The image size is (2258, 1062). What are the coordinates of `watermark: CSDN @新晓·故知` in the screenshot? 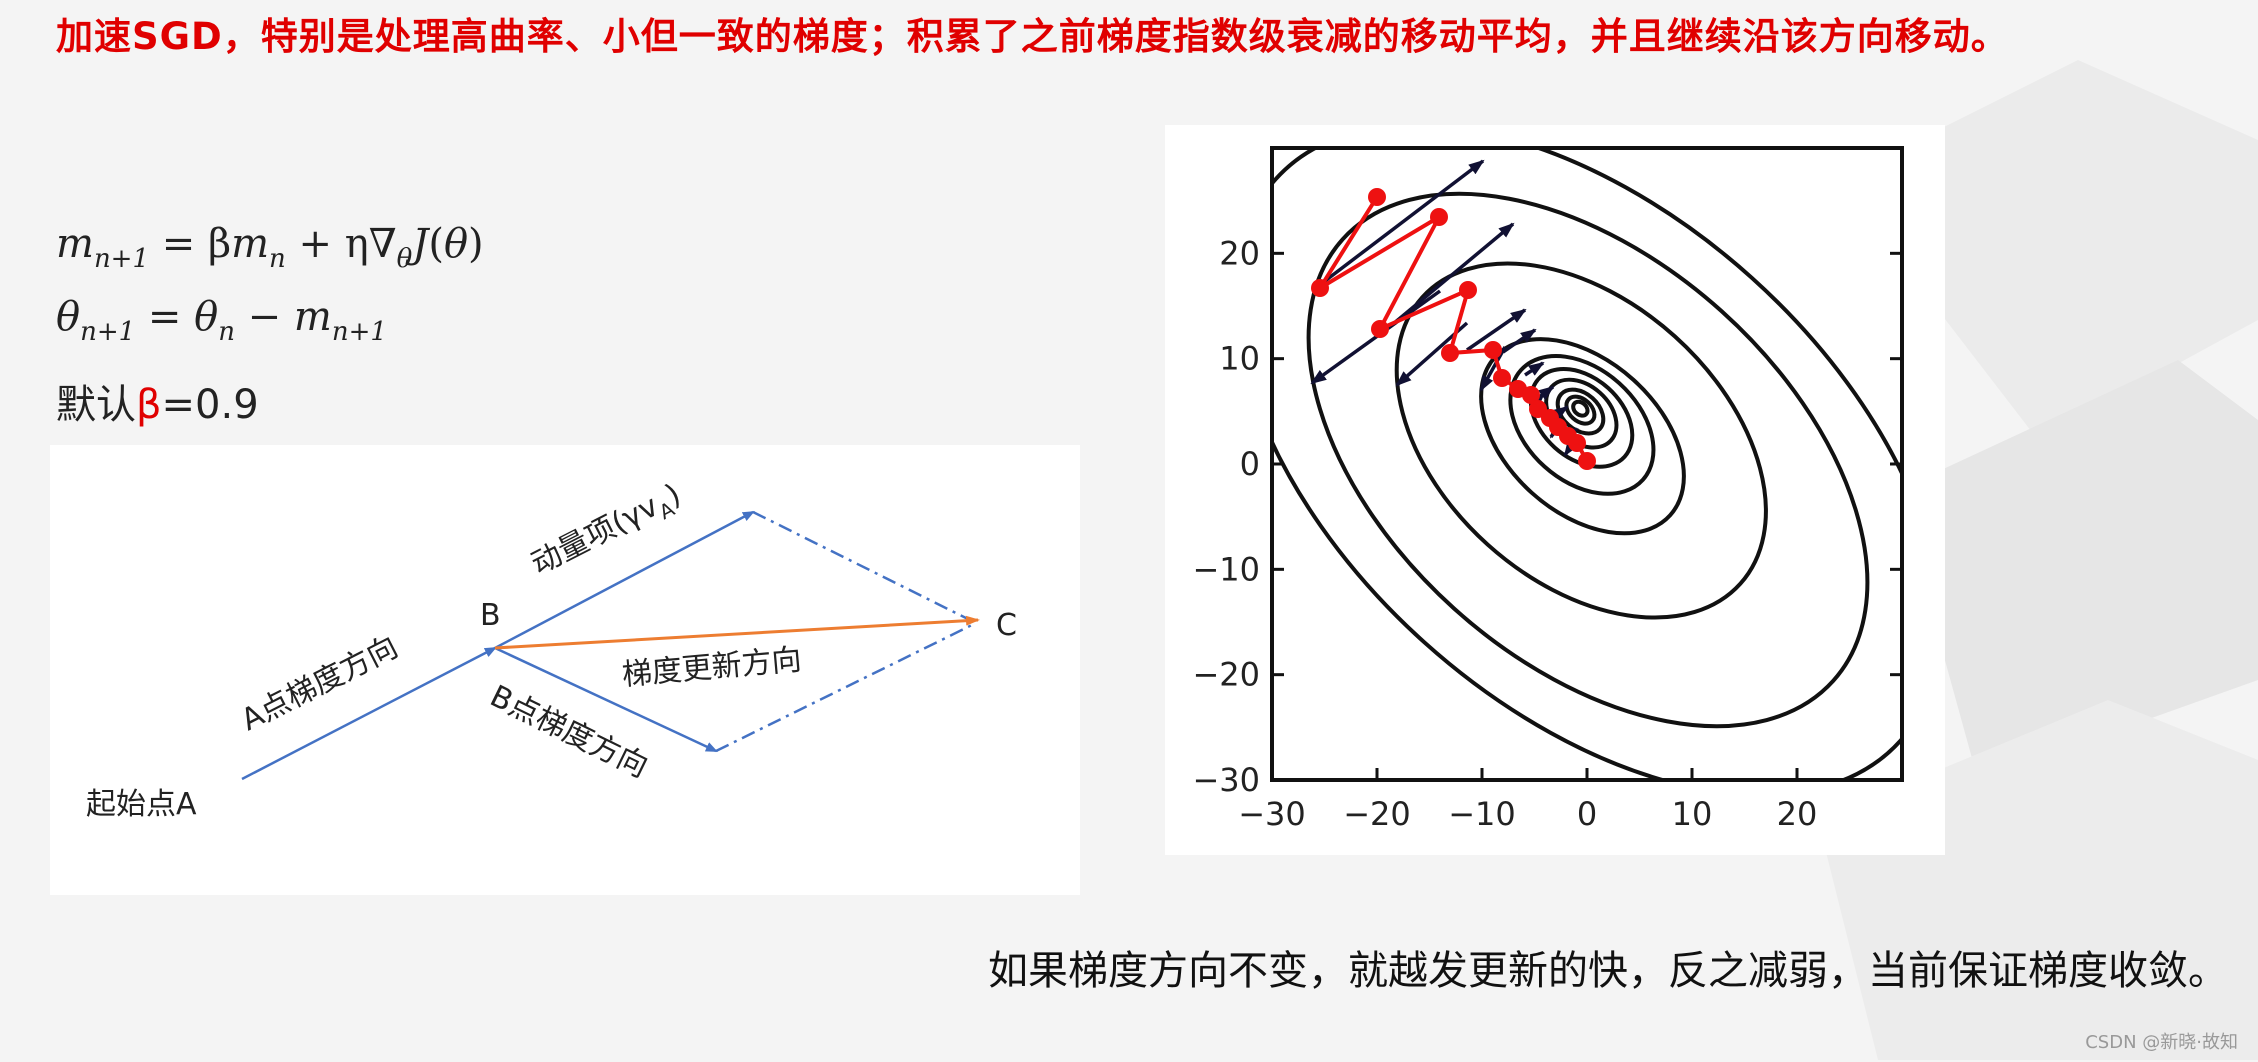 It's located at (2161, 1042).